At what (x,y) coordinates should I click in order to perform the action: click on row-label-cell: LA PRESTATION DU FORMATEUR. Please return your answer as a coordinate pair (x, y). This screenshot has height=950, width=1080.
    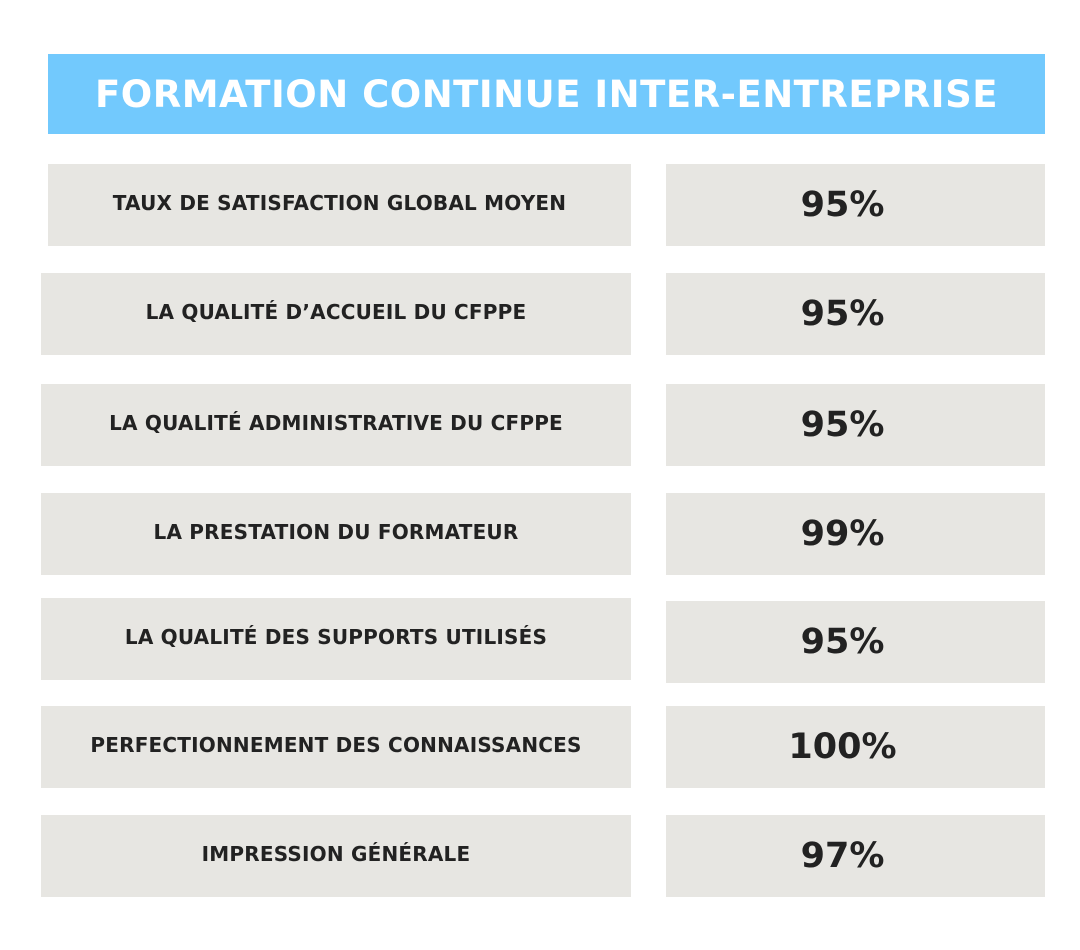
    Looking at the image, I should click on (336, 534).